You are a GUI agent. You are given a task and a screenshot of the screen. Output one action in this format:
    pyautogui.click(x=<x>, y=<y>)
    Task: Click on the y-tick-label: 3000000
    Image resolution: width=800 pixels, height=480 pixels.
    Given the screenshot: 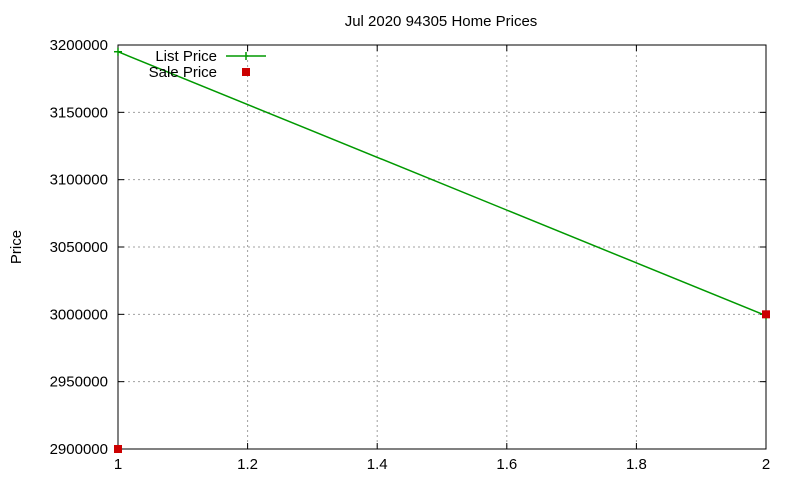 What is the action you would take?
    pyautogui.click(x=79, y=314)
    